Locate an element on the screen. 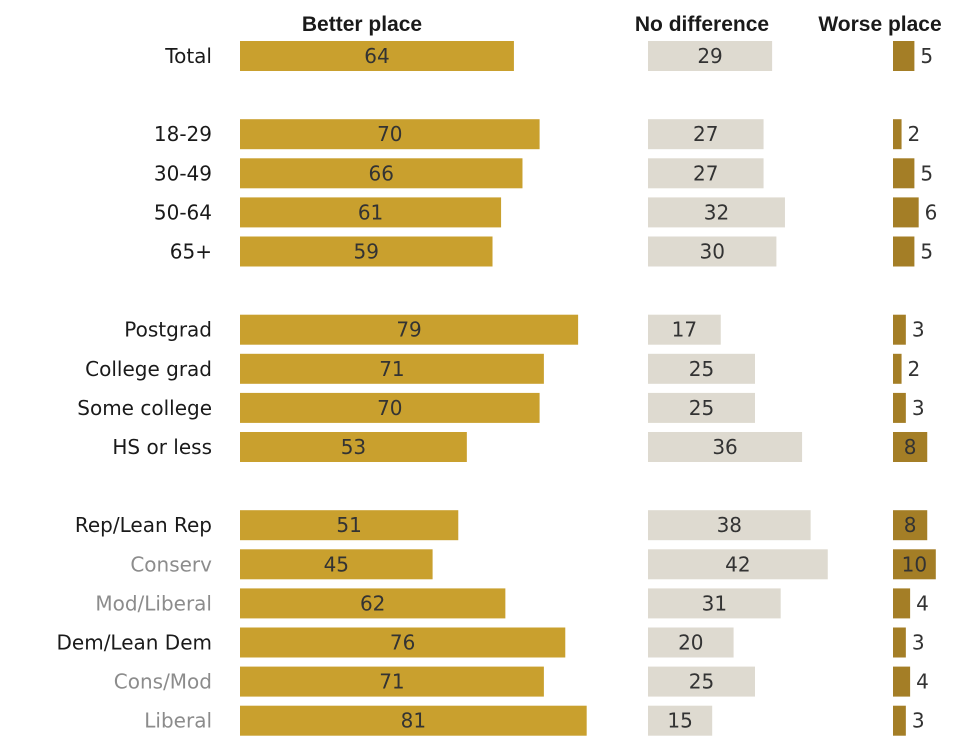 This screenshot has height=741, width=965. row-18-29: 18-29 70 27 2 is located at coordinates (537, 134).